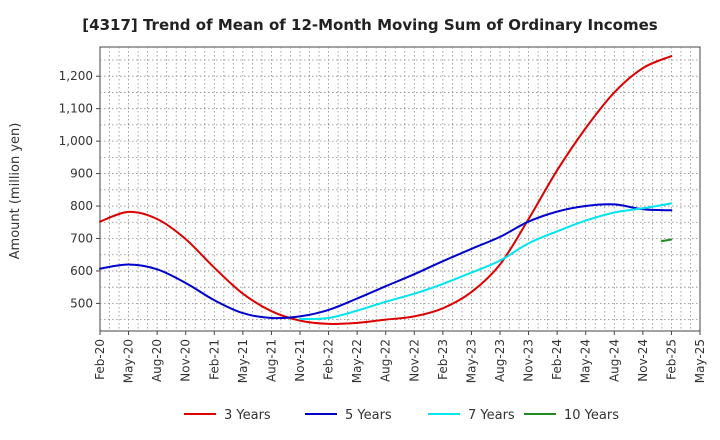 Image resolution: width=720 pixels, height=440 pixels. Describe the element at coordinates (414, 360) in the screenshot. I see `x-tick-label: Nov-22` at that location.